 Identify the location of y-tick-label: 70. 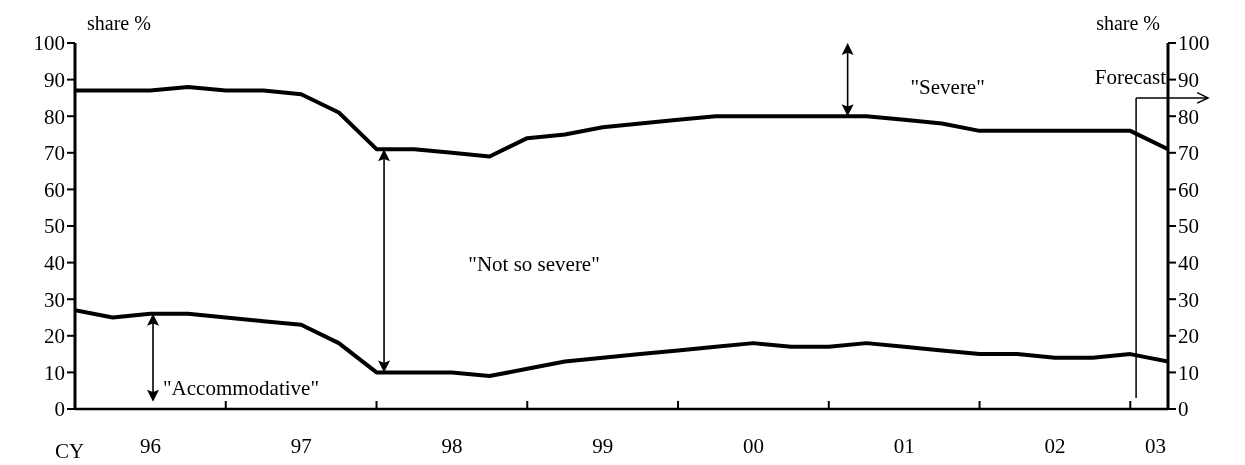
(54, 153).